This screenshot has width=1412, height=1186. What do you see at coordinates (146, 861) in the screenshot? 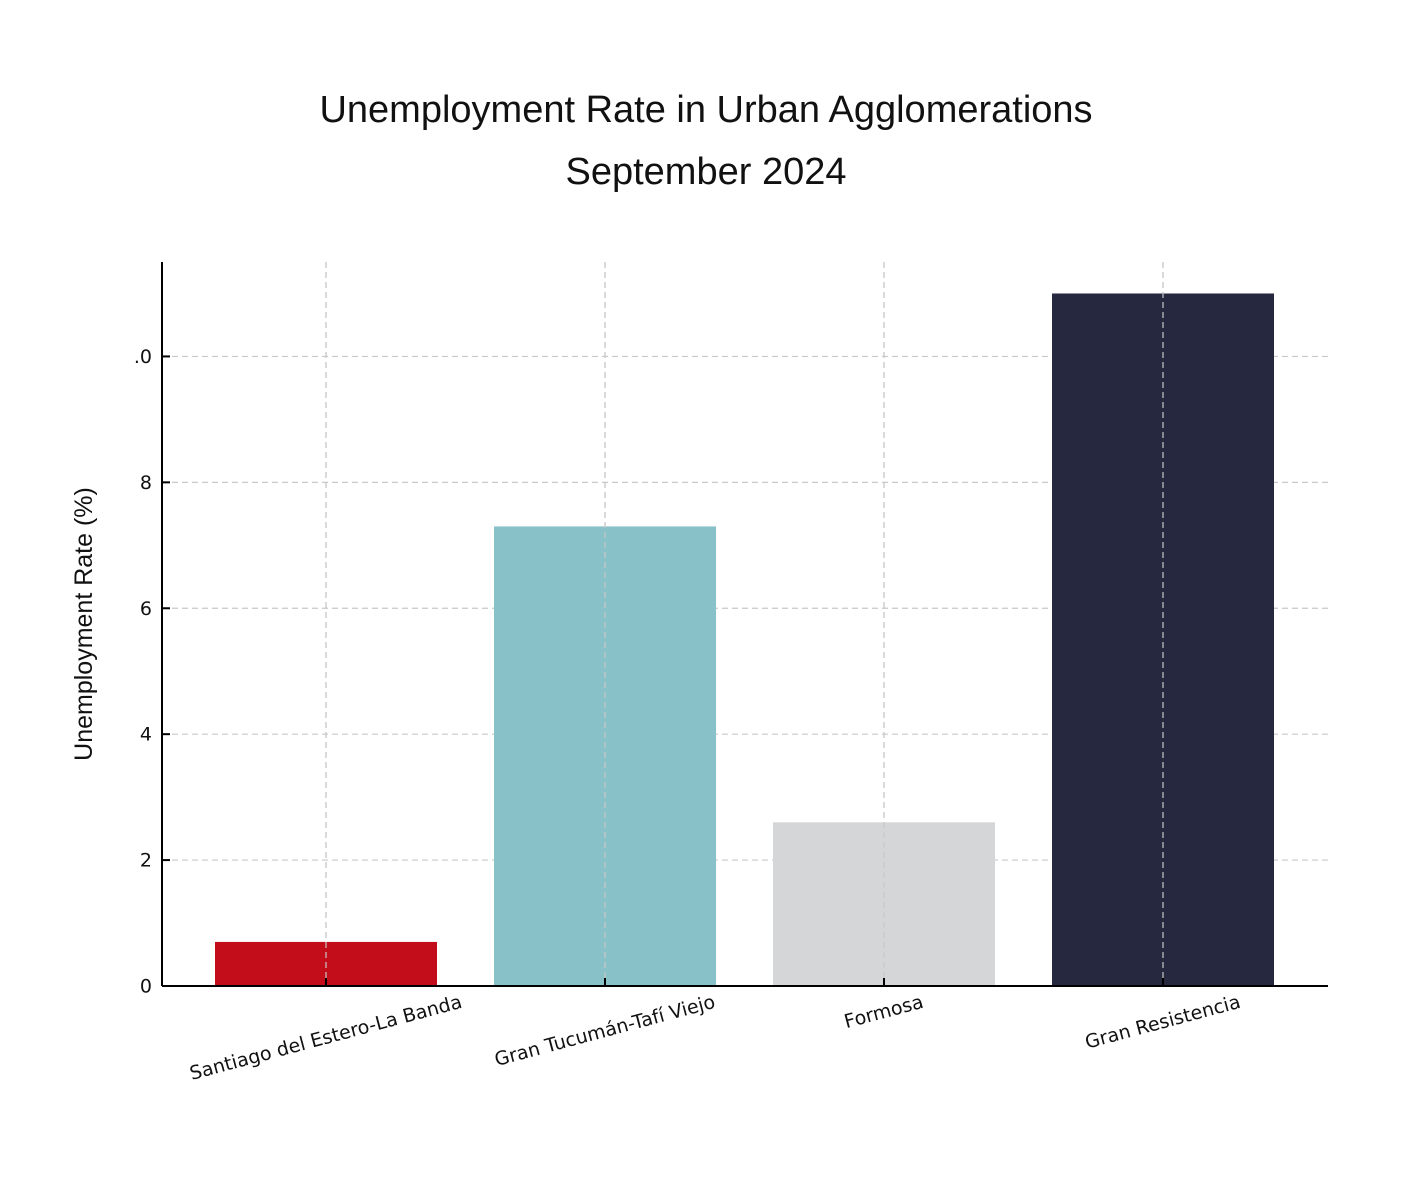
I see `y-tick-label: 2` at bounding box center [146, 861].